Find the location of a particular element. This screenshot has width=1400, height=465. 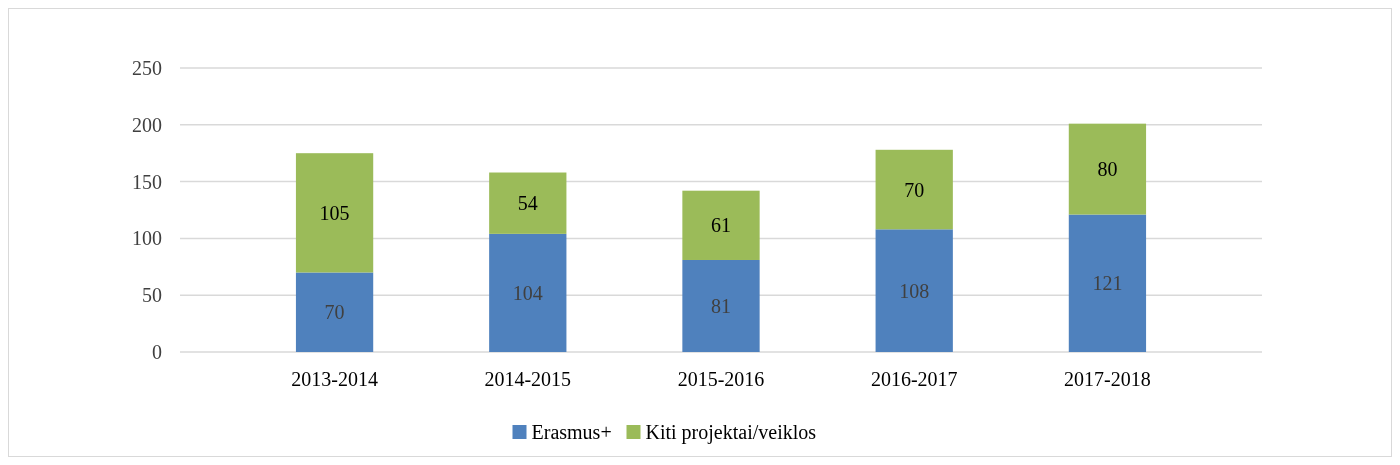

data-label: 104 is located at coordinates (527, 292).